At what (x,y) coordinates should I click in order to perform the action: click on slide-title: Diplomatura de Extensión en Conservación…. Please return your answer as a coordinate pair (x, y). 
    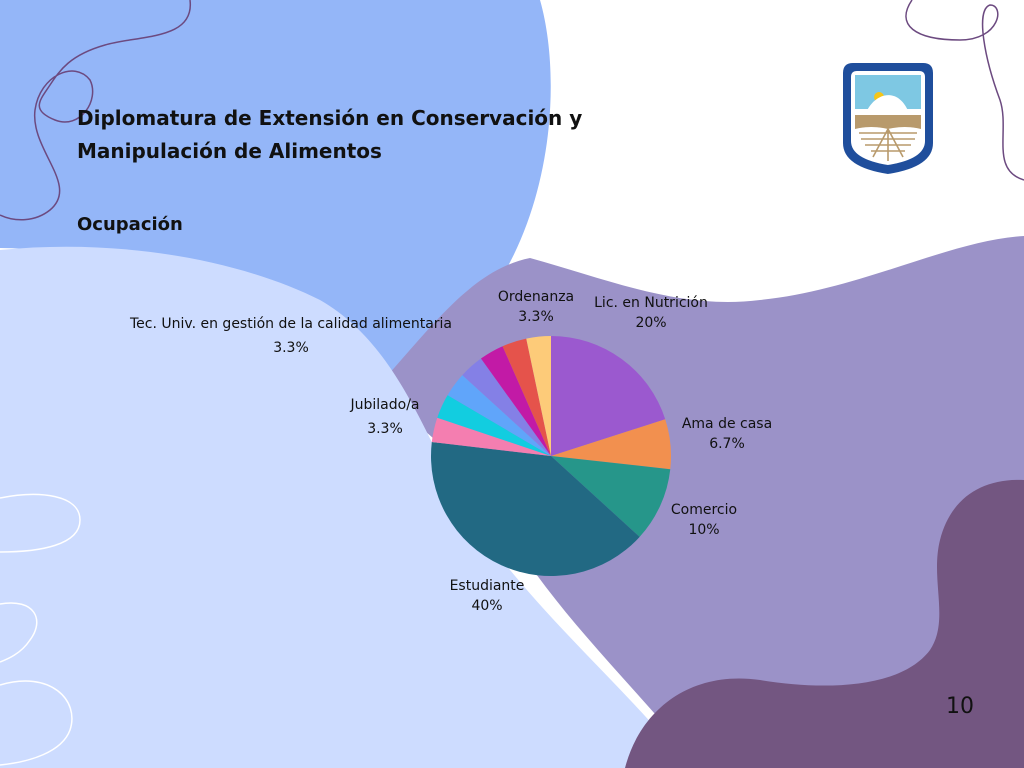
    Looking at the image, I should click on (377, 135).